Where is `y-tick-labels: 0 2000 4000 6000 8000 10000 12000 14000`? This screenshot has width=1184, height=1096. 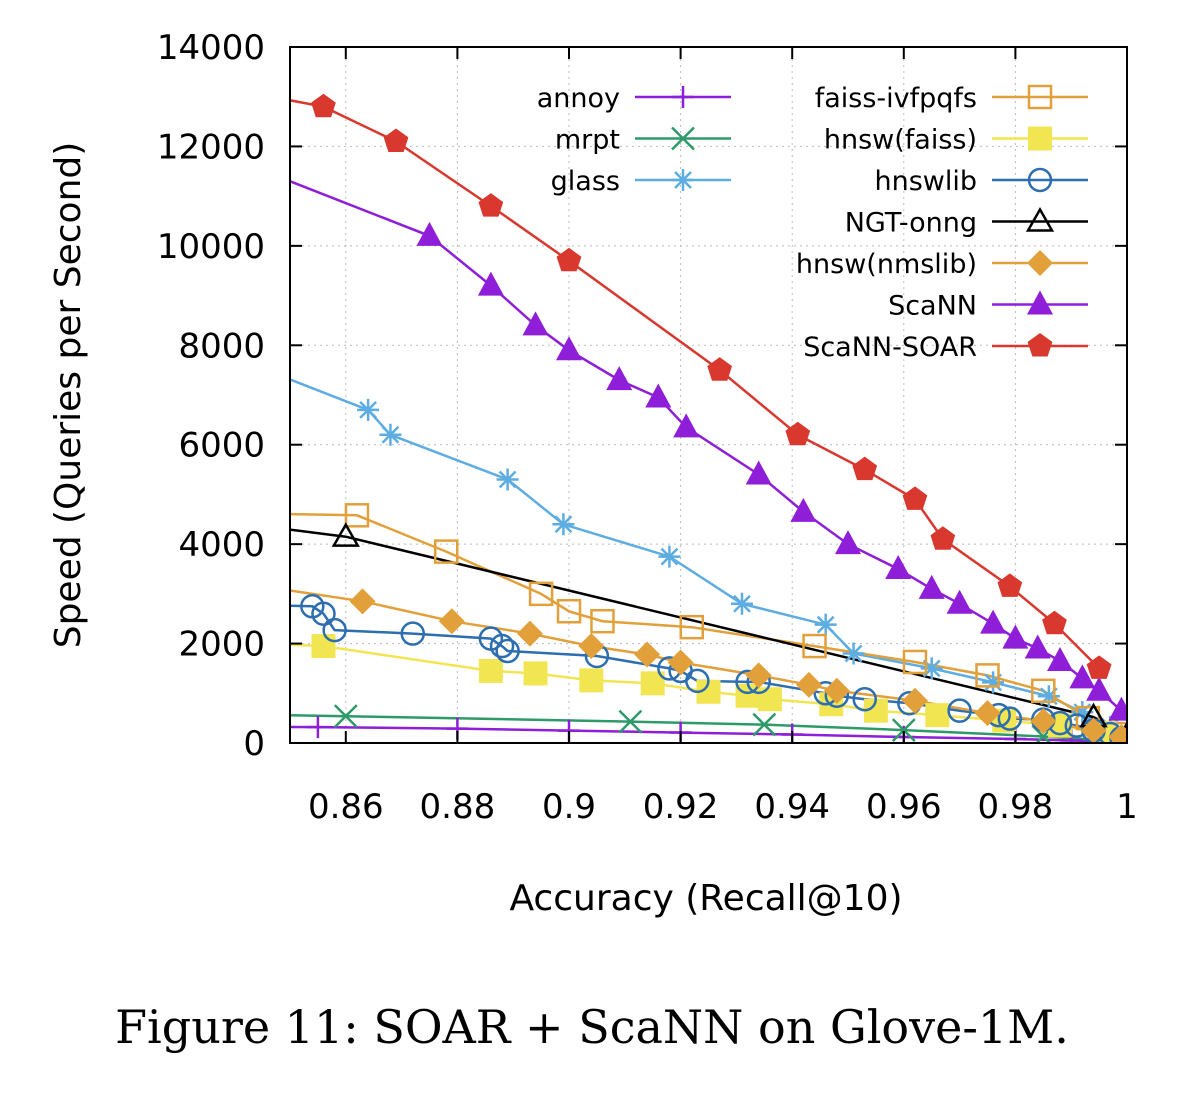
y-tick-labels: 0 2000 4000 6000 8000 10000 12000 14000 is located at coordinates (211, 396).